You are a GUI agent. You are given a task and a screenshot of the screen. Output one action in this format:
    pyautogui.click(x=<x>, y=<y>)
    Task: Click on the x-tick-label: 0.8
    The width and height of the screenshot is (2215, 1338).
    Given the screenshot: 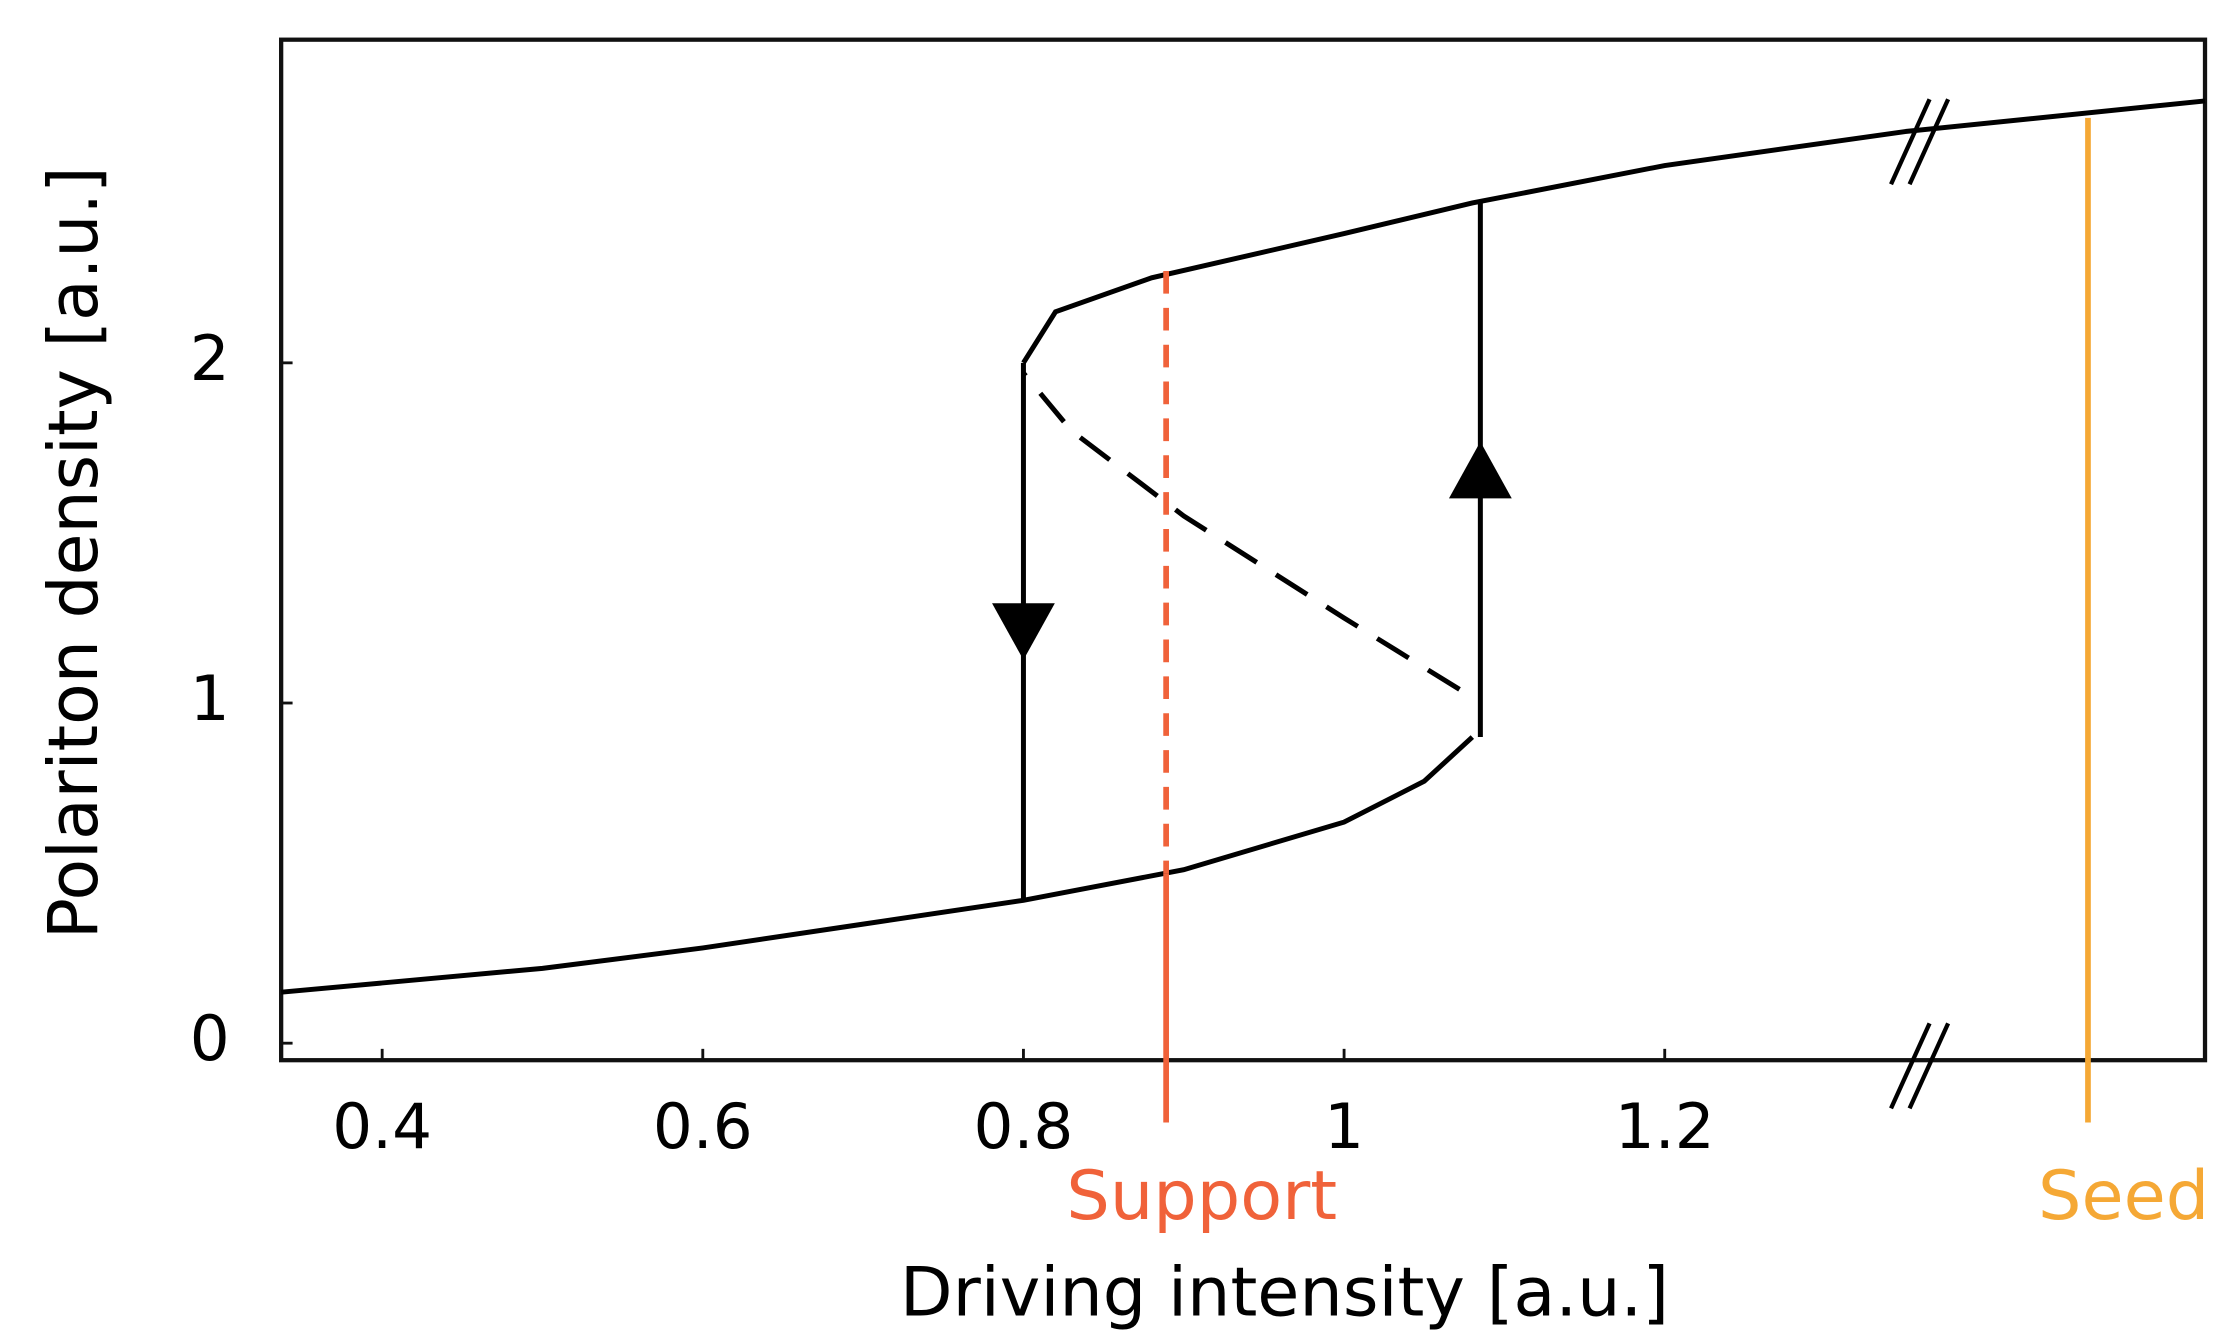 What is the action you would take?
    pyautogui.click(x=1024, y=1126)
    